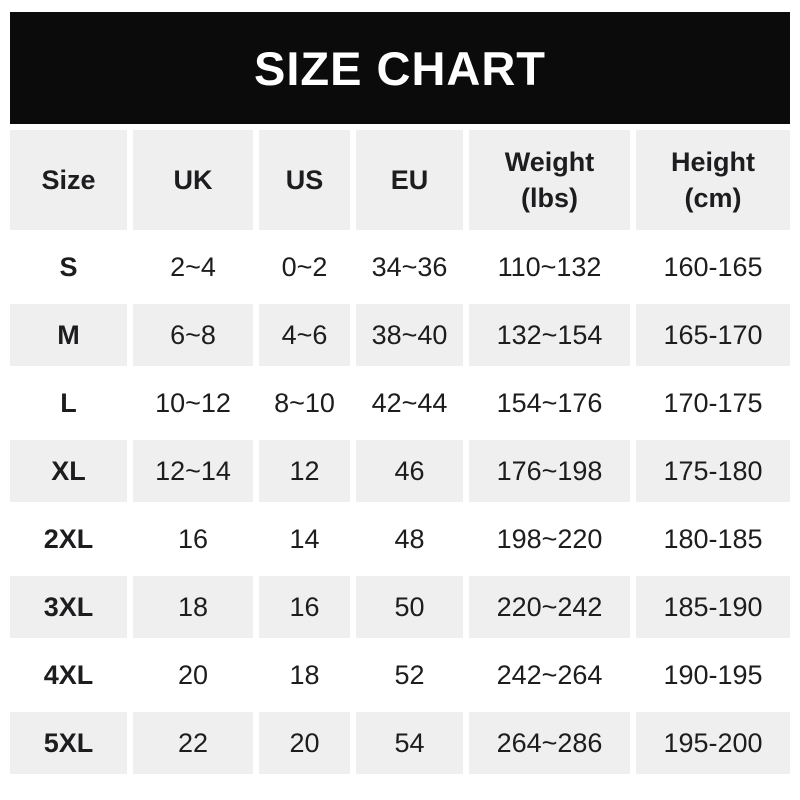  Describe the element at coordinates (409, 471) in the screenshot. I see `cell-eu: 46` at that location.